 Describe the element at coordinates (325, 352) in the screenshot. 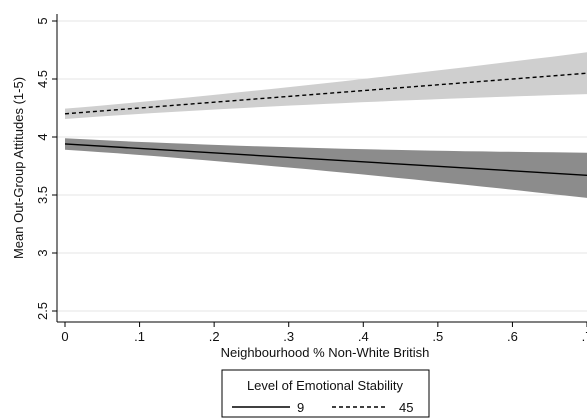

I see `x-axis-title: Neighbourhood % Non-White British` at that location.